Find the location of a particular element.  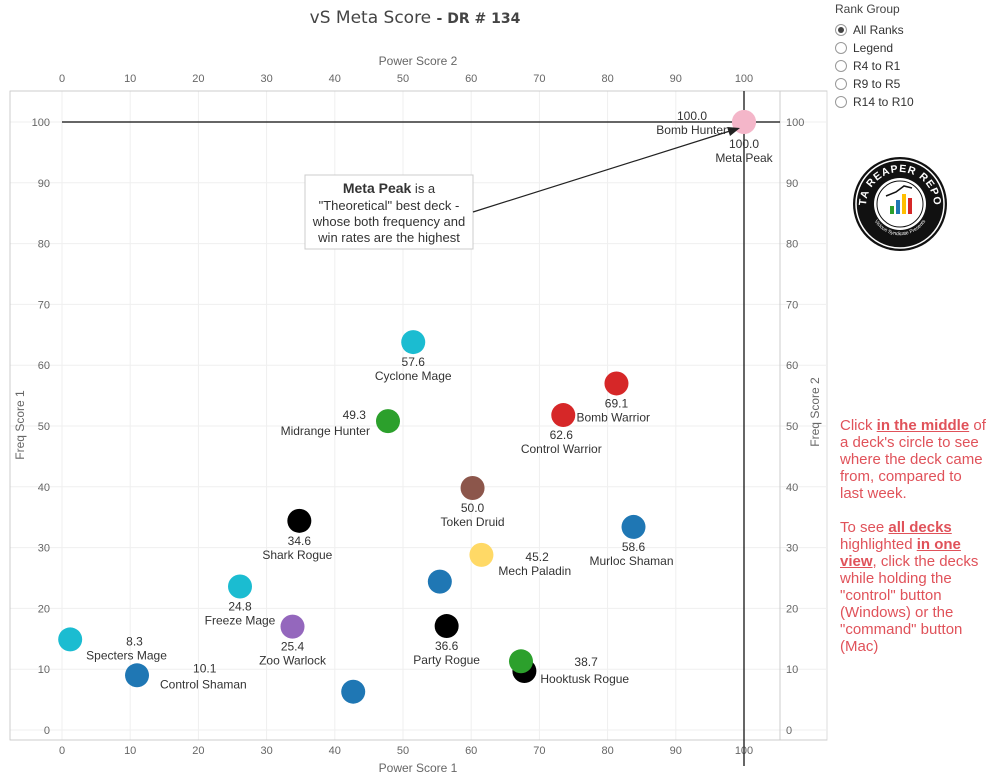

rank-option-label: R14 to R10 is located at coordinates (883, 102).